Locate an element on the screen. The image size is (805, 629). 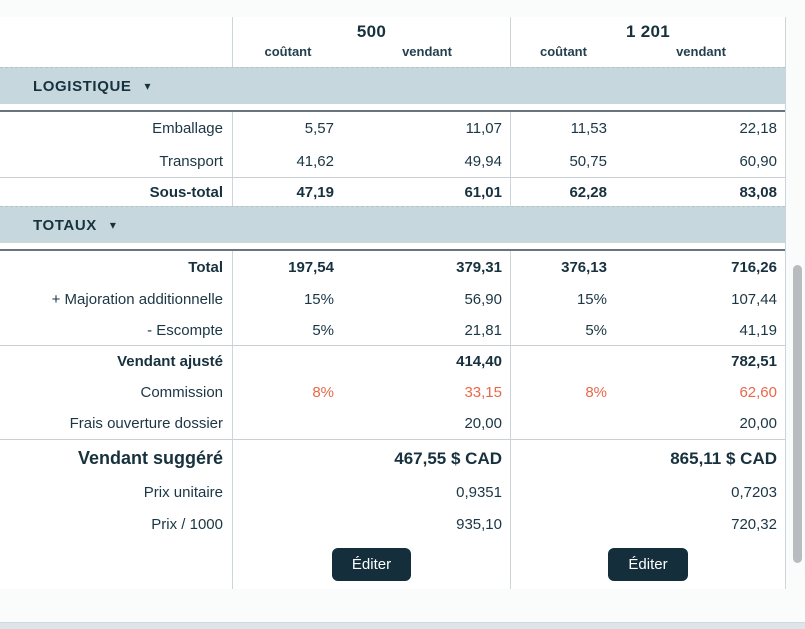
cell-vendant-1201: 107,44 is located at coordinates (754, 299).